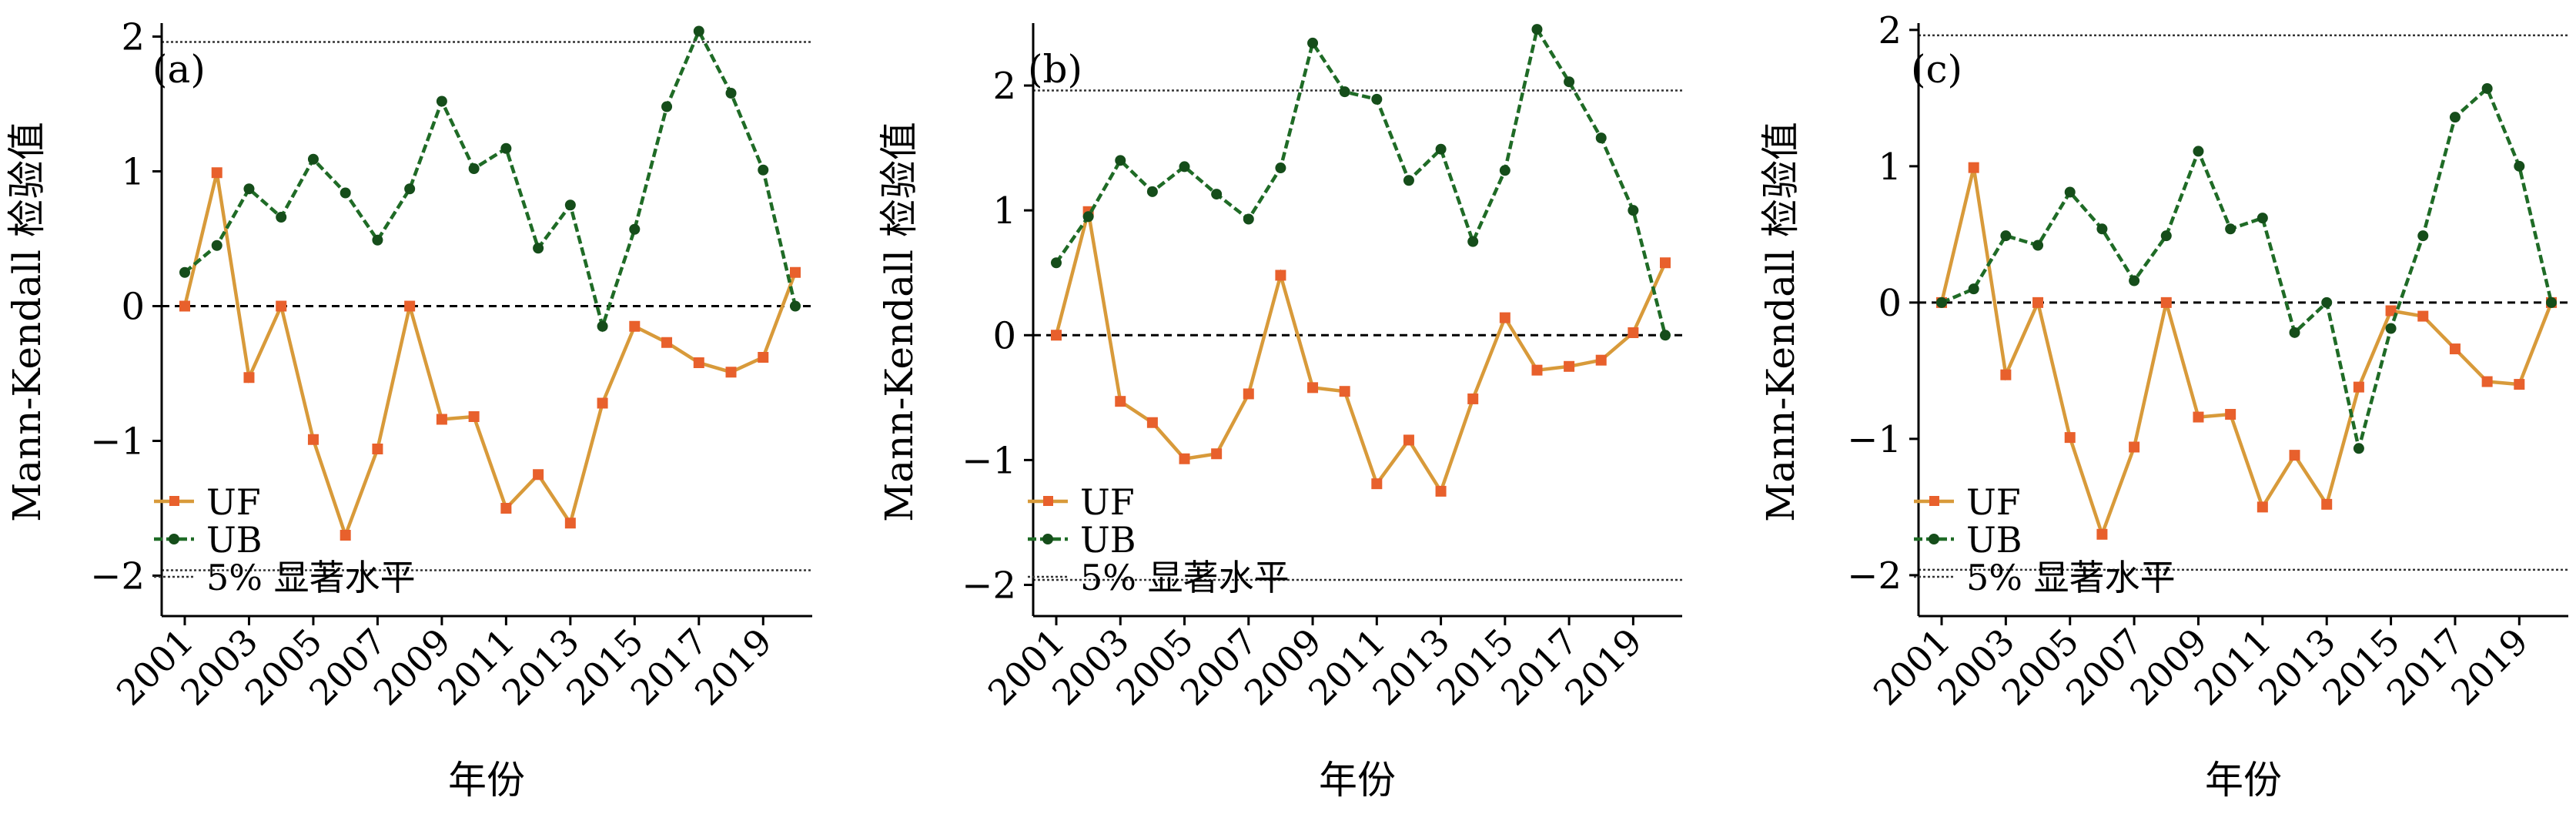 The width and height of the screenshot is (2576, 814). I want to click on panel-b-xlabel: 年份, so click(1357, 780).